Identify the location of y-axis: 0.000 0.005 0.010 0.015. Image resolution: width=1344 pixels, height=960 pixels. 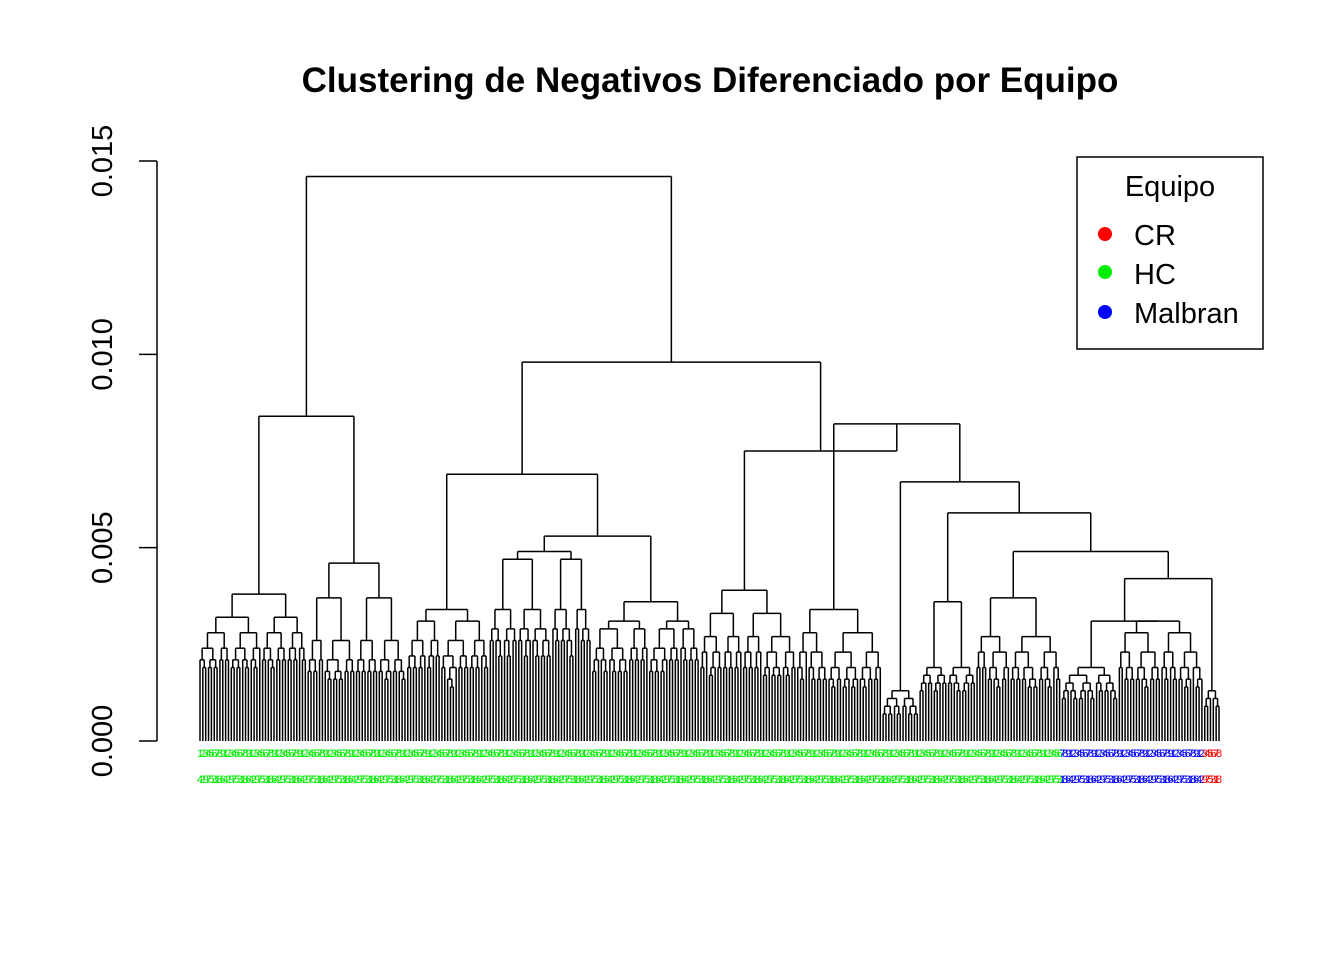
(122, 451).